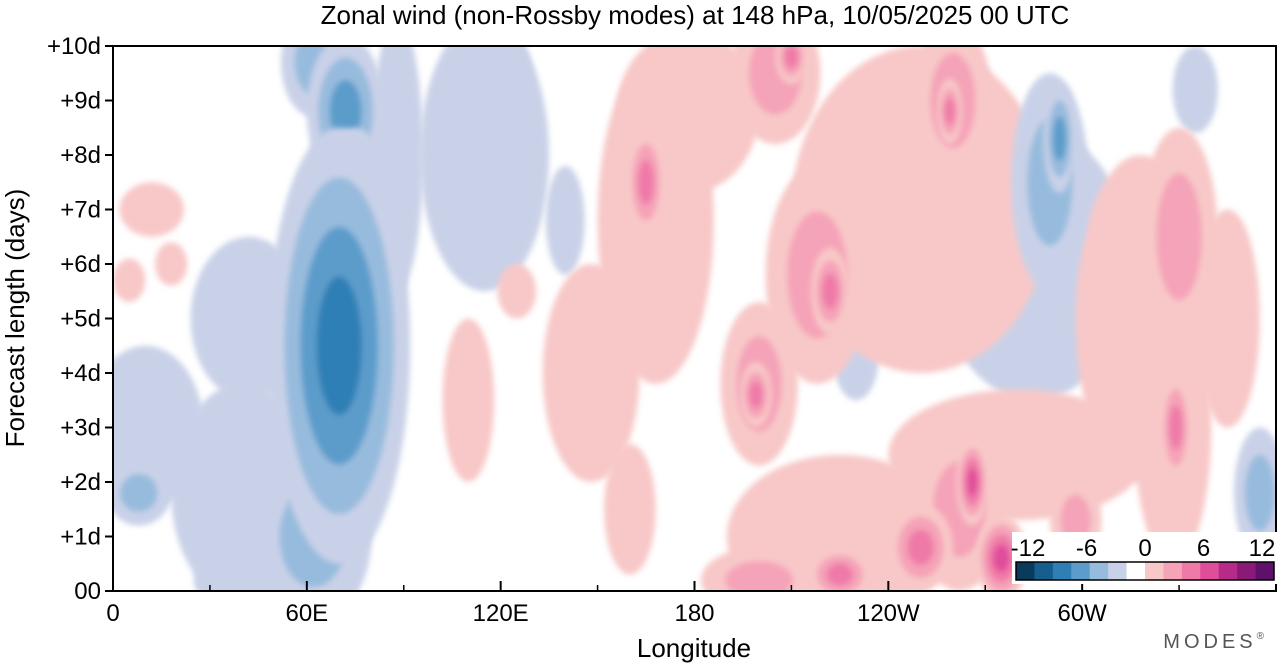  What do you see at coordinates (1144, 558) in the screenshot?
I see `colorbar: -12 -6 0 6 12` at bounding box center [1144, 558].